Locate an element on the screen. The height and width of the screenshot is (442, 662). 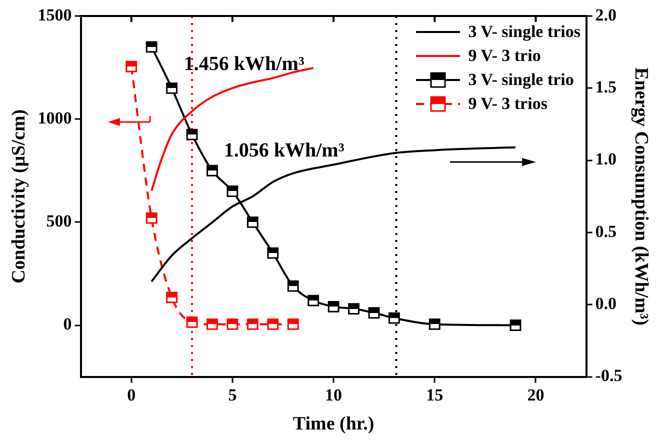
annotation: 1.456 kWh/m³ is located at coordinates (244, 64).